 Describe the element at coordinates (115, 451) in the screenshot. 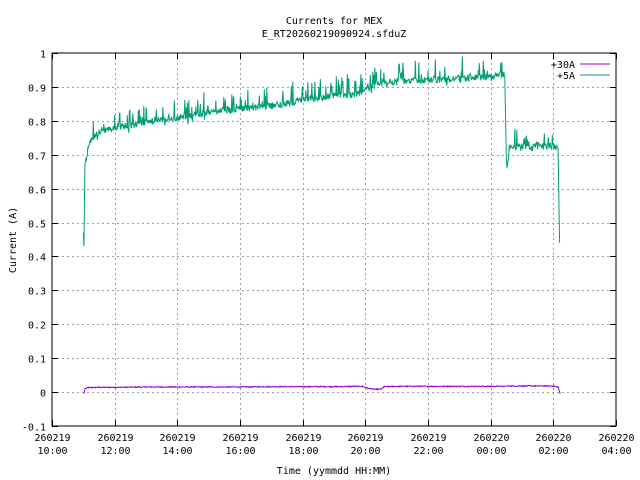

I see `x-tick-label-time: 12:00` at that location.